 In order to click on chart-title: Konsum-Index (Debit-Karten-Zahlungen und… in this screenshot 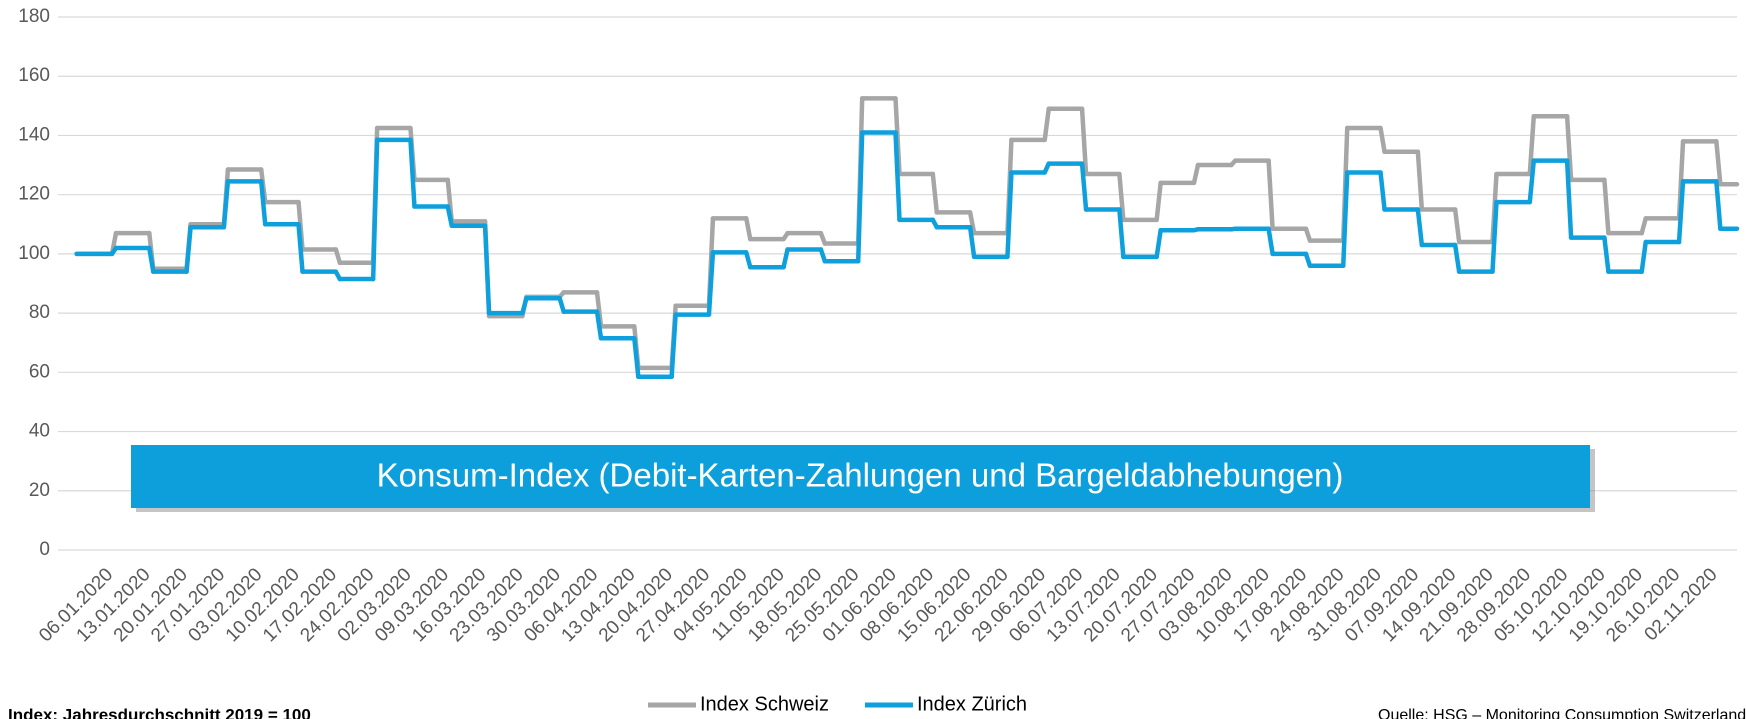, I will do `click(860, 475)`.